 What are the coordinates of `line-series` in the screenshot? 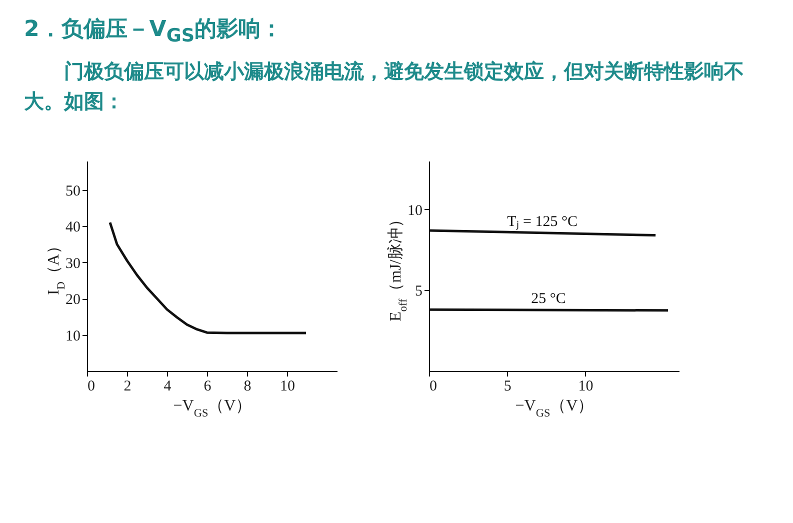 It's located at (208, 278).